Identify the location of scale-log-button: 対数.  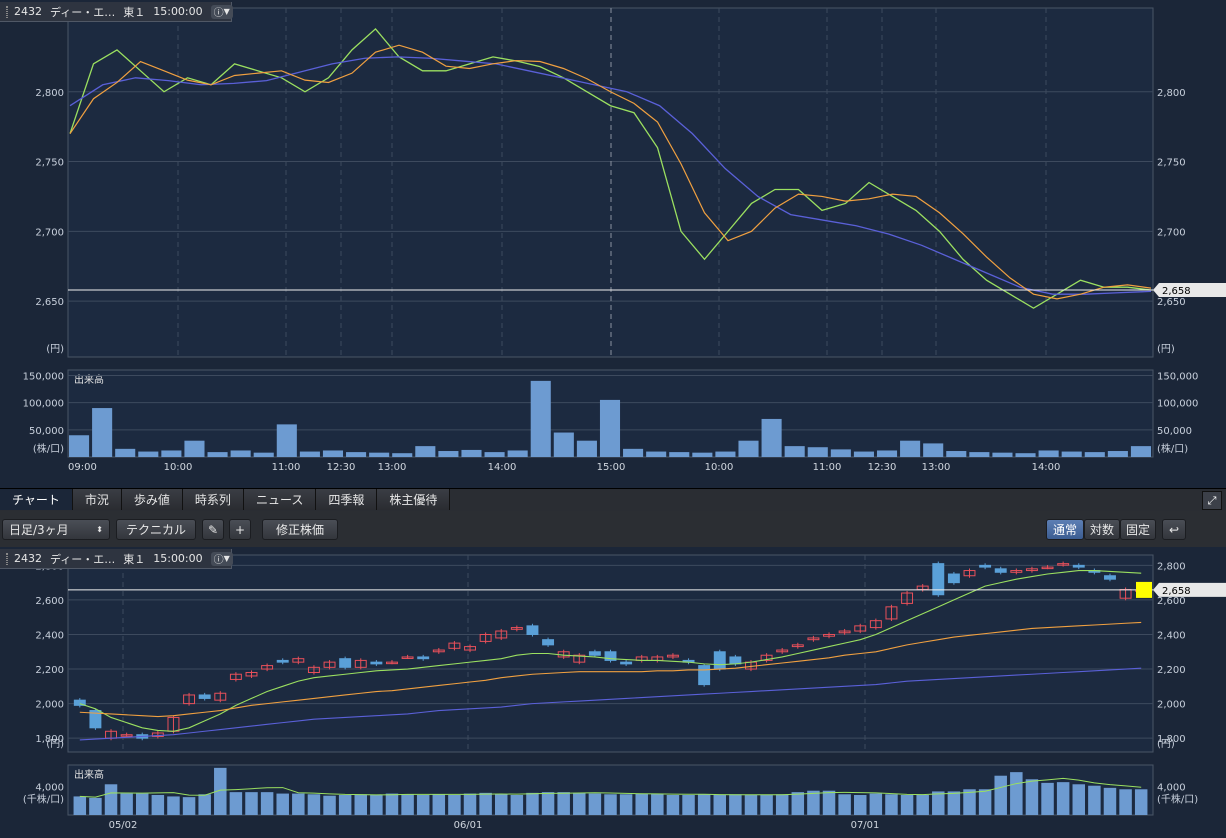
(1102, 529).